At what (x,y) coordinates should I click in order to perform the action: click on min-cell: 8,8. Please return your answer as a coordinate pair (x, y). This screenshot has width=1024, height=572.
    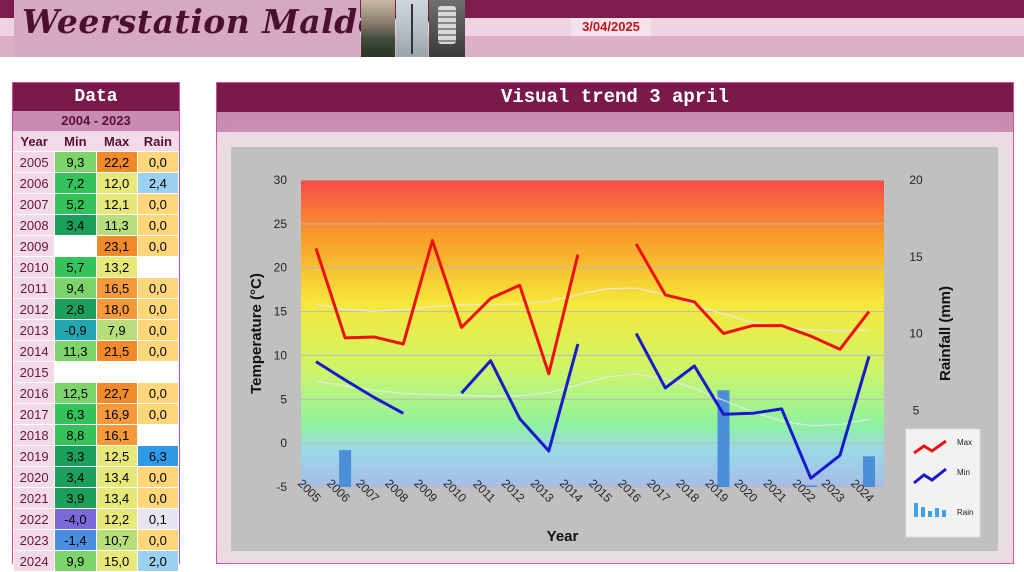
    Looking at the image, I should click on (75, 435).